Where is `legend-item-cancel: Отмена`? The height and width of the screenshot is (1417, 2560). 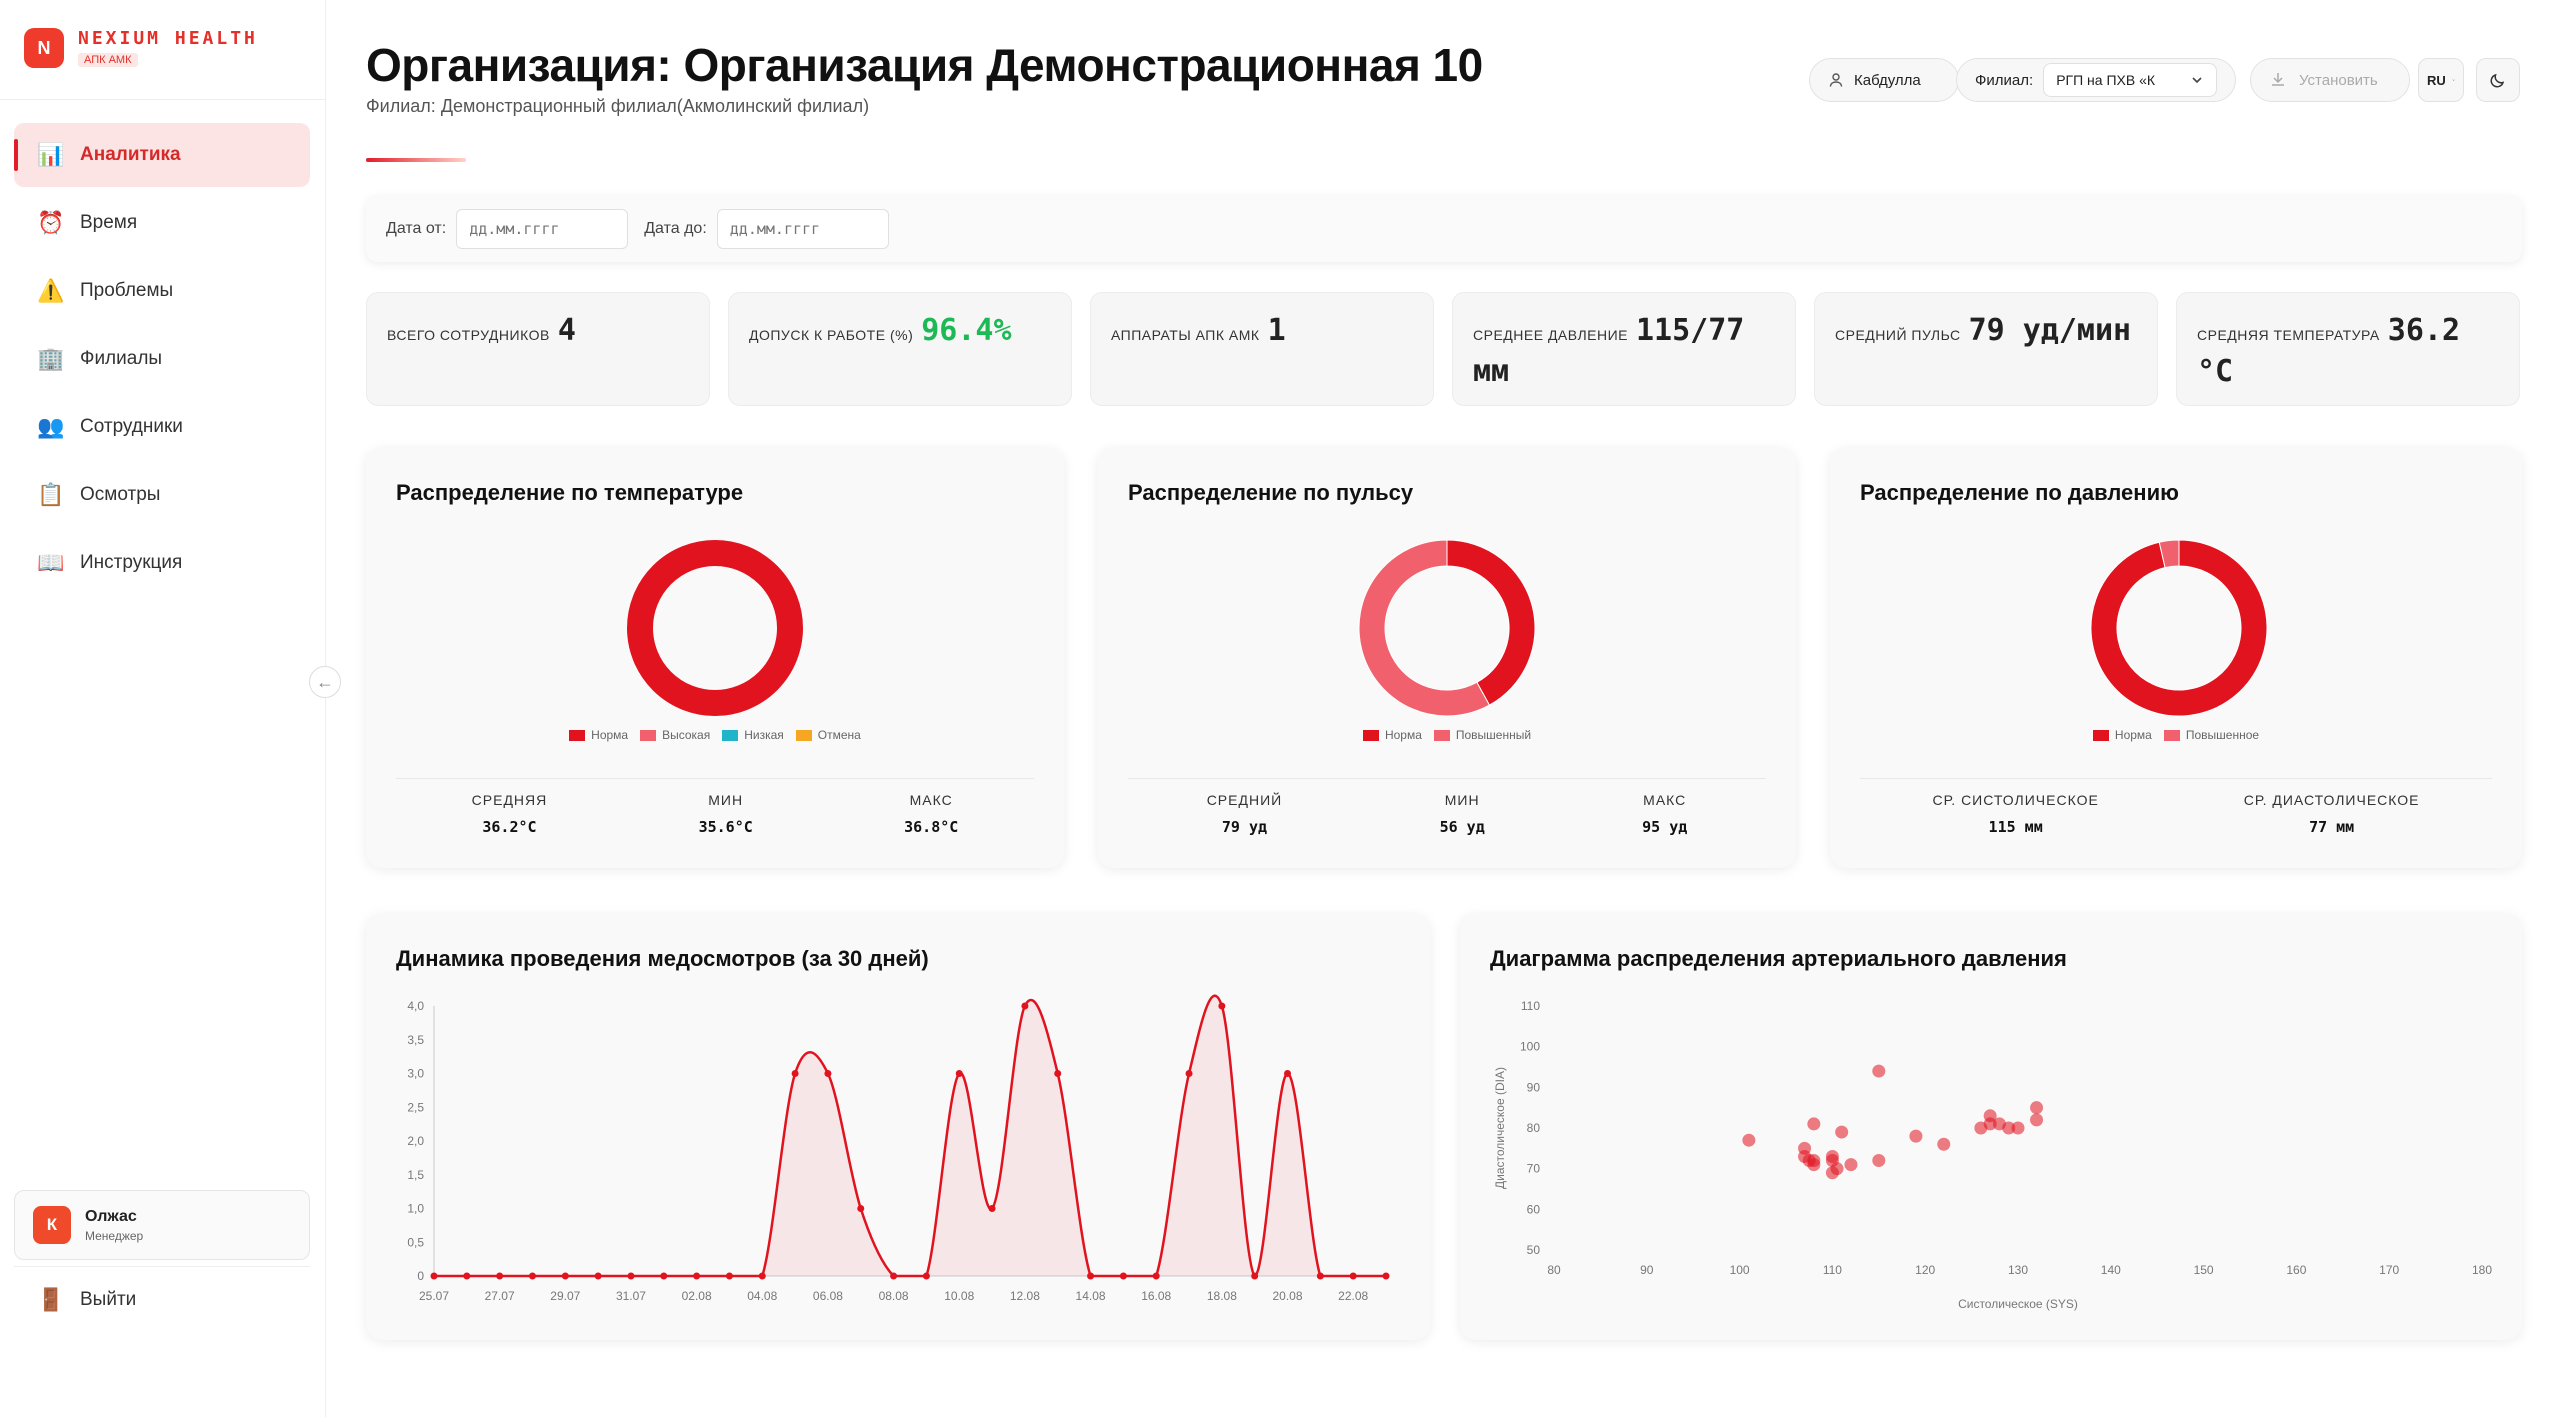 legend-item-cancel: Отмена is located at coordinates (828, 735).